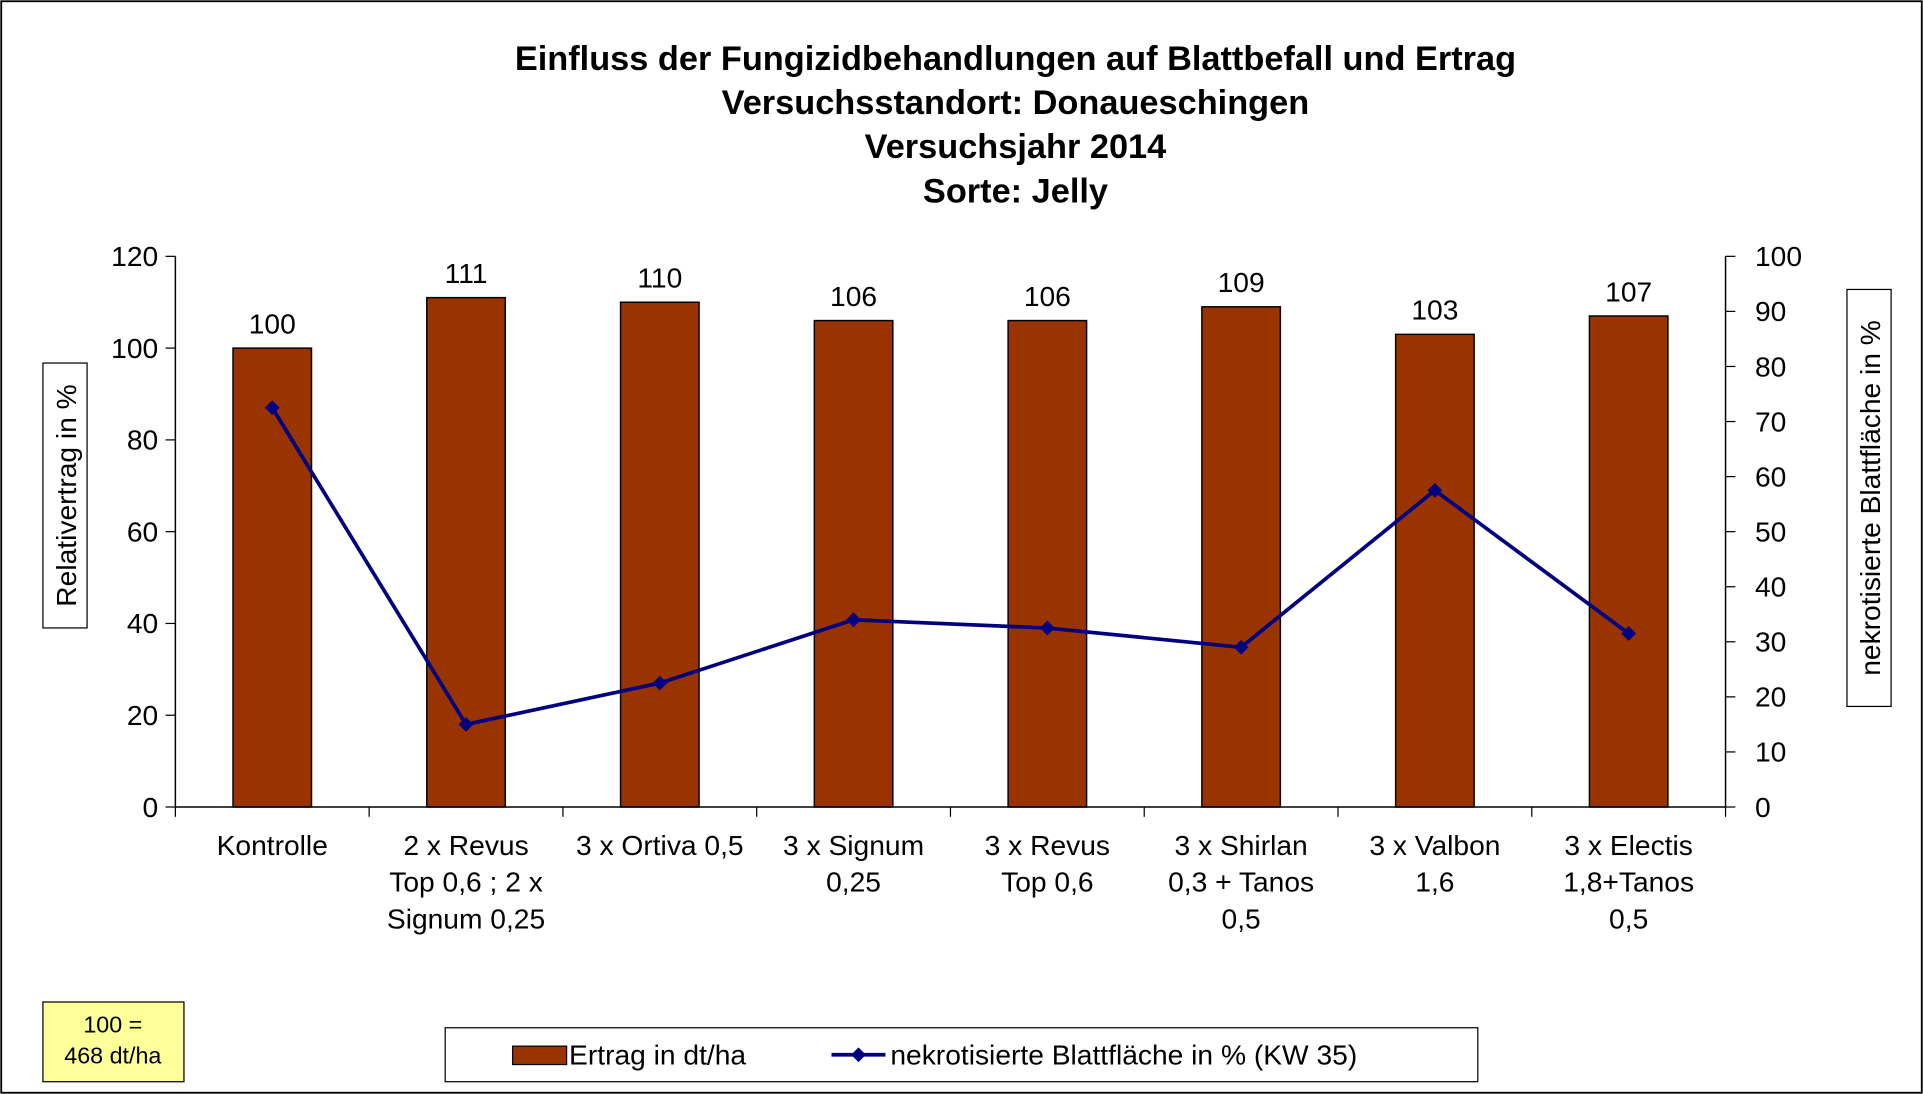  Describe the element at coordinates (142, 531) in the screenshot. I see `y-tick-label: 60` at that location.